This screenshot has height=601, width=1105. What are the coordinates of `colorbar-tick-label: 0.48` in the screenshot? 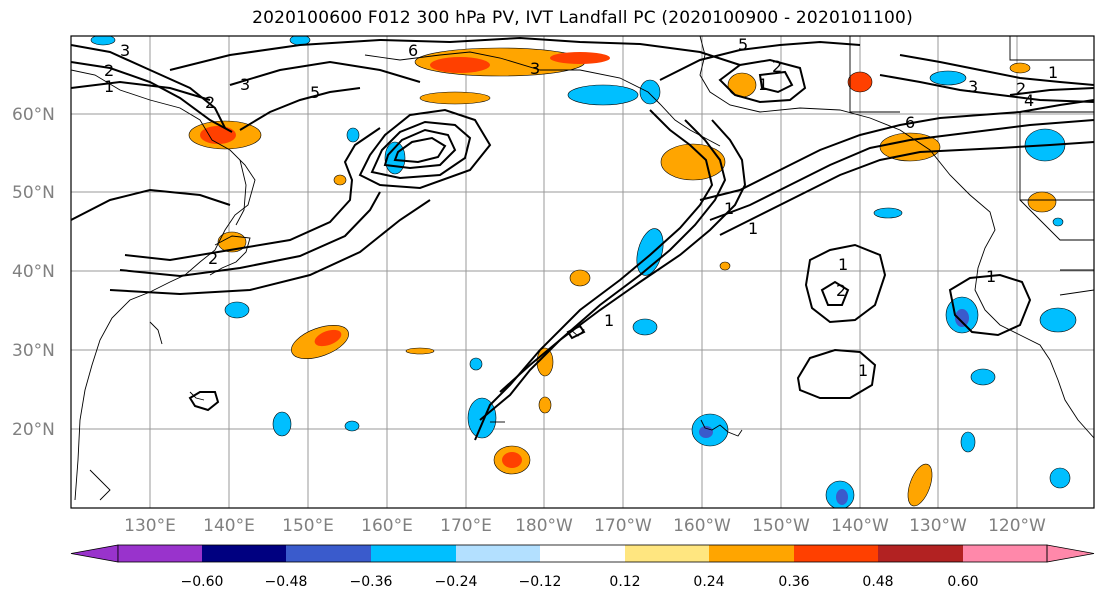 It's located at (877, 582).